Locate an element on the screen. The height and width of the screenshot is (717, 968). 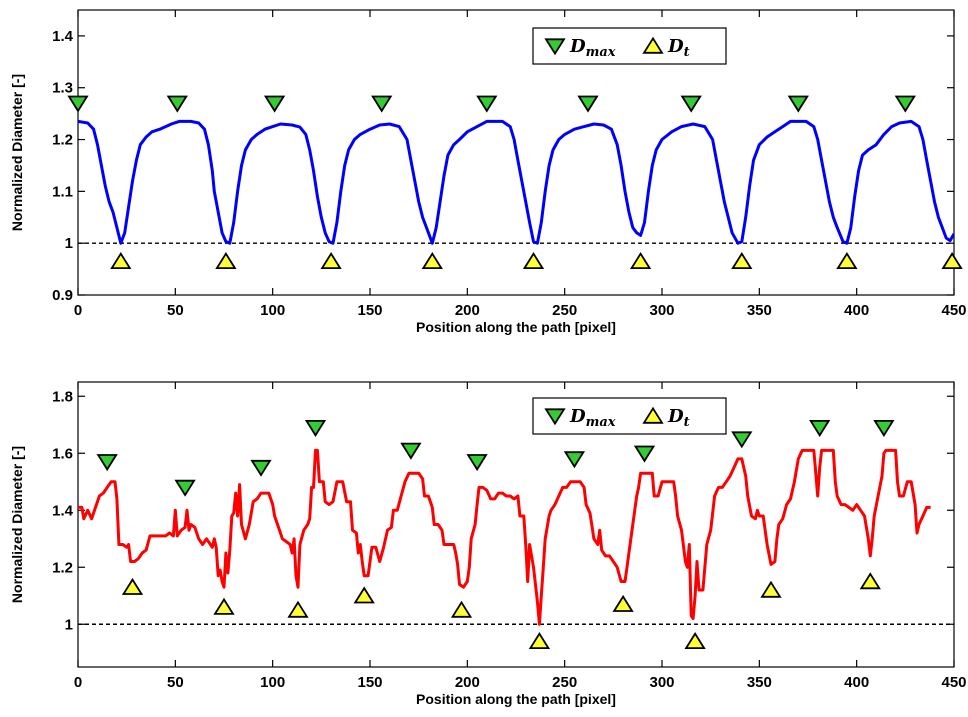
y-tick-label: 1.1 is located at coordinates (62, 191).